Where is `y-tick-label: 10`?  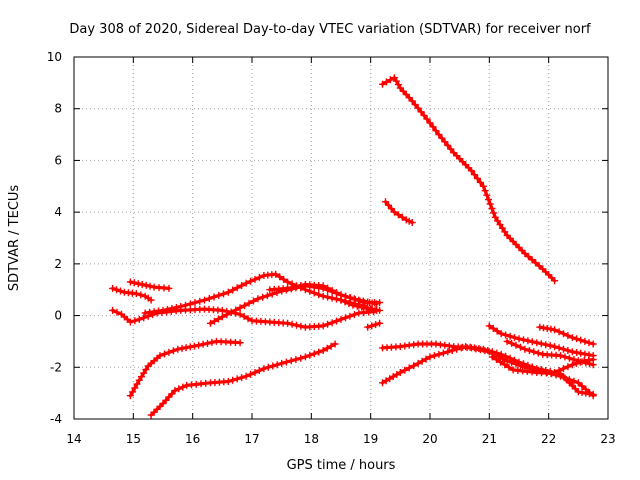
y-tick-label: 10 is located at coordinates (54, 57).